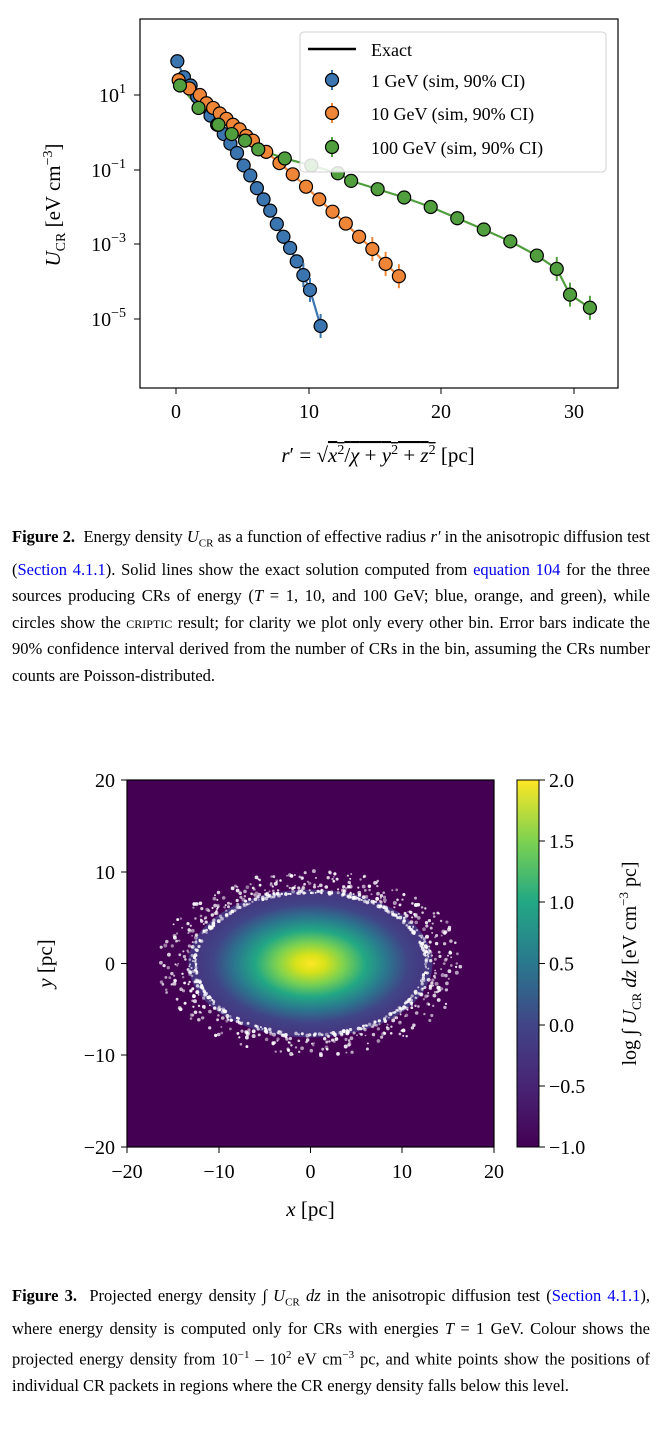 The width and height of the screenshot is (672, 1436). I want to click on colorbar, so click(528, 963).